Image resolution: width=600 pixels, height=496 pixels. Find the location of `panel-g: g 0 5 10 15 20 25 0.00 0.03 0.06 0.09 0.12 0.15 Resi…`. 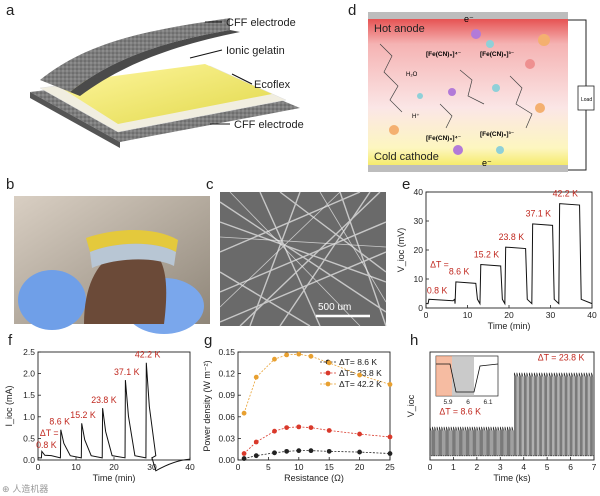

panel-g: g 0 5 10 15 20 25 0.00 0.03 0.06 0.09 0.12 0.15 Resi… is located at coordinates (299, 414).